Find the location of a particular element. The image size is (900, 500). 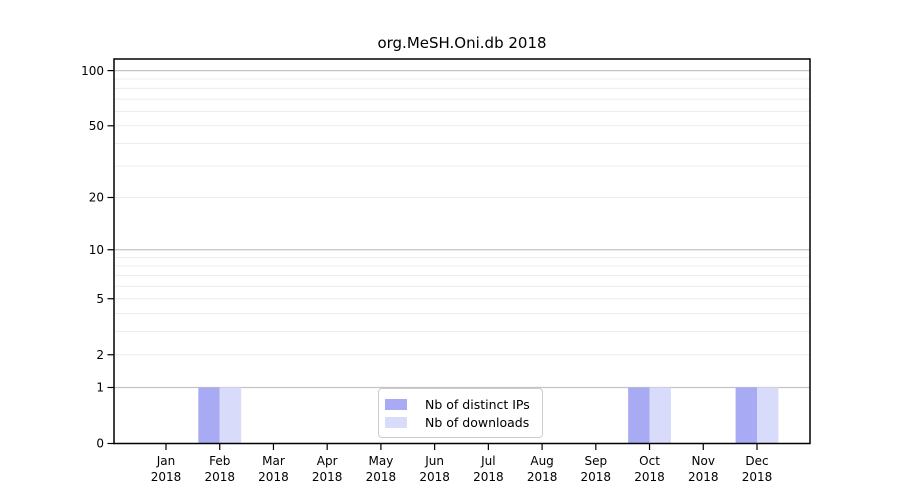

x-tick-label-month: Oct is located at coordinates (649, 461).